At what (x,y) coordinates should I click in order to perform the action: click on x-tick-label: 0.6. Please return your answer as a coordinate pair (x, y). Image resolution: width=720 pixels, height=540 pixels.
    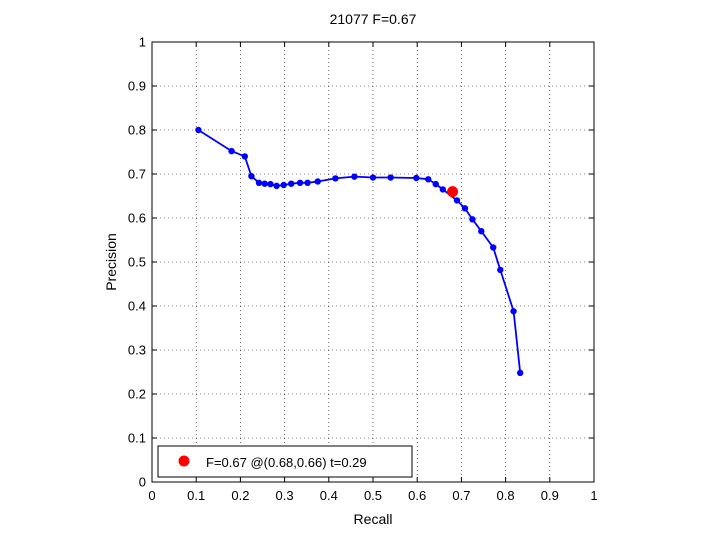
    Looking at the image, I should click on (417, 495).